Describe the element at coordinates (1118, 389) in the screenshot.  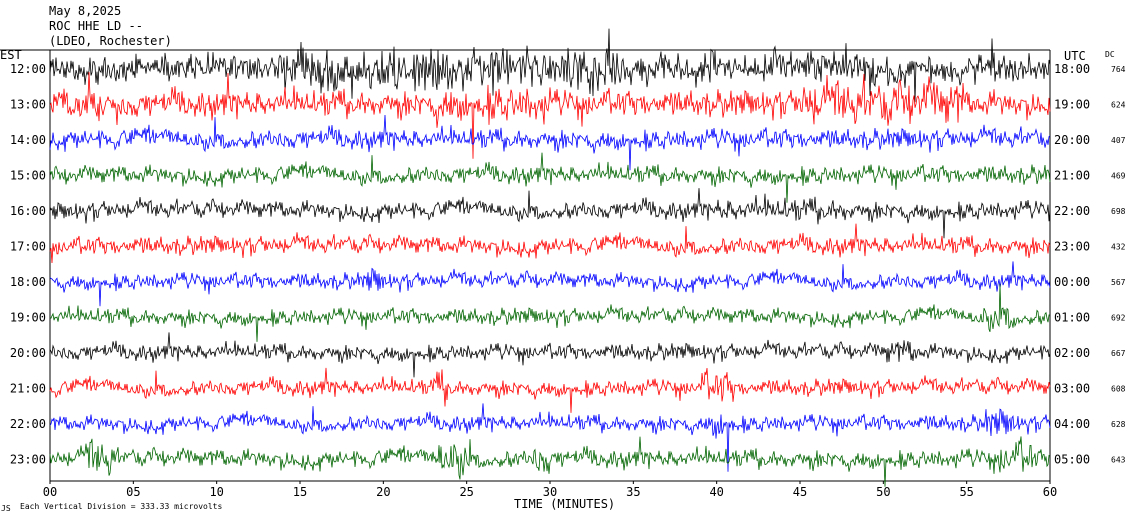
I see `dc-value: 608` at that location.